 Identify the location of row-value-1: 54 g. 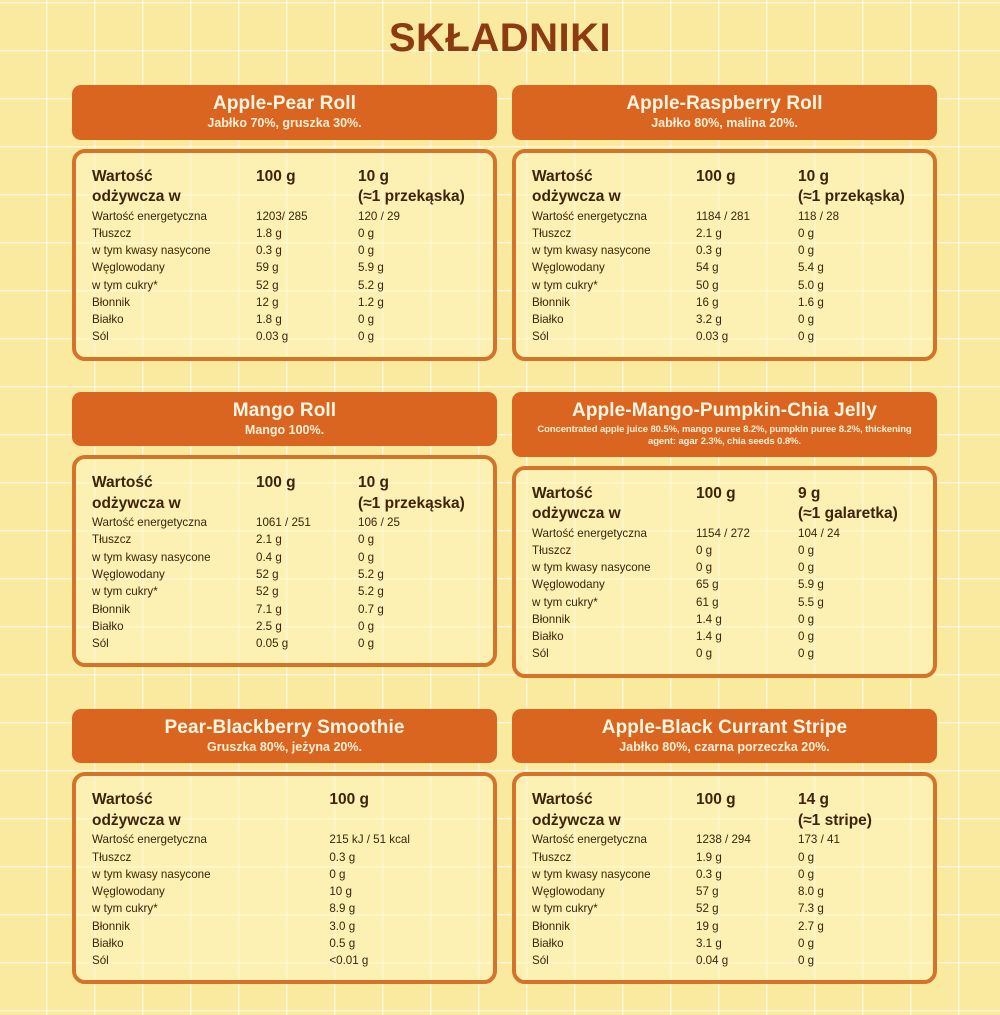
(707, 268).